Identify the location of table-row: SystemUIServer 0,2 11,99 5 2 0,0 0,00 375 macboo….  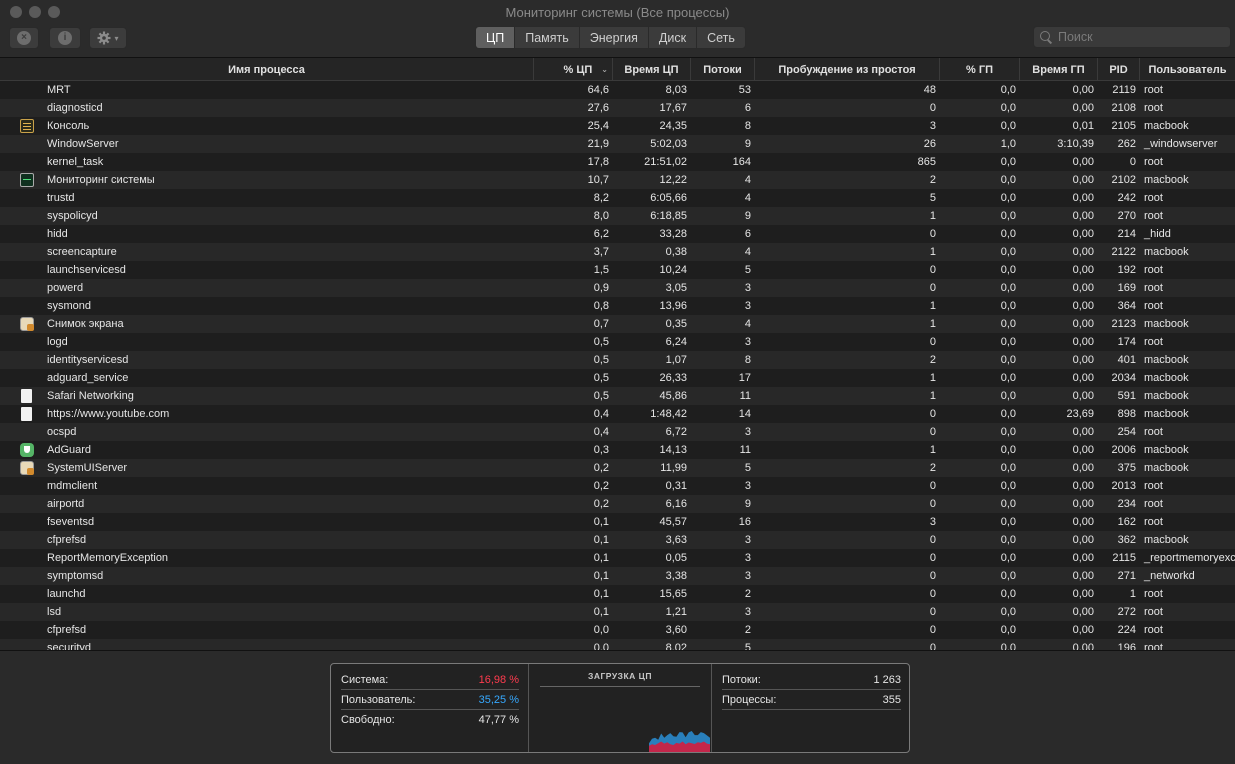
(617, 468).